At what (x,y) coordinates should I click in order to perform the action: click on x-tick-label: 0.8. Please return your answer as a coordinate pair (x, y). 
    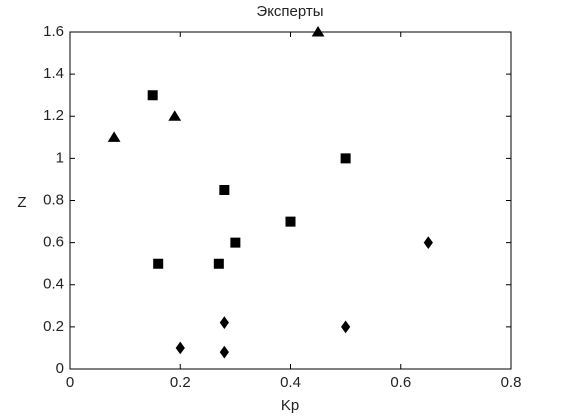
    Looking at the image, I should click on (511, 382).